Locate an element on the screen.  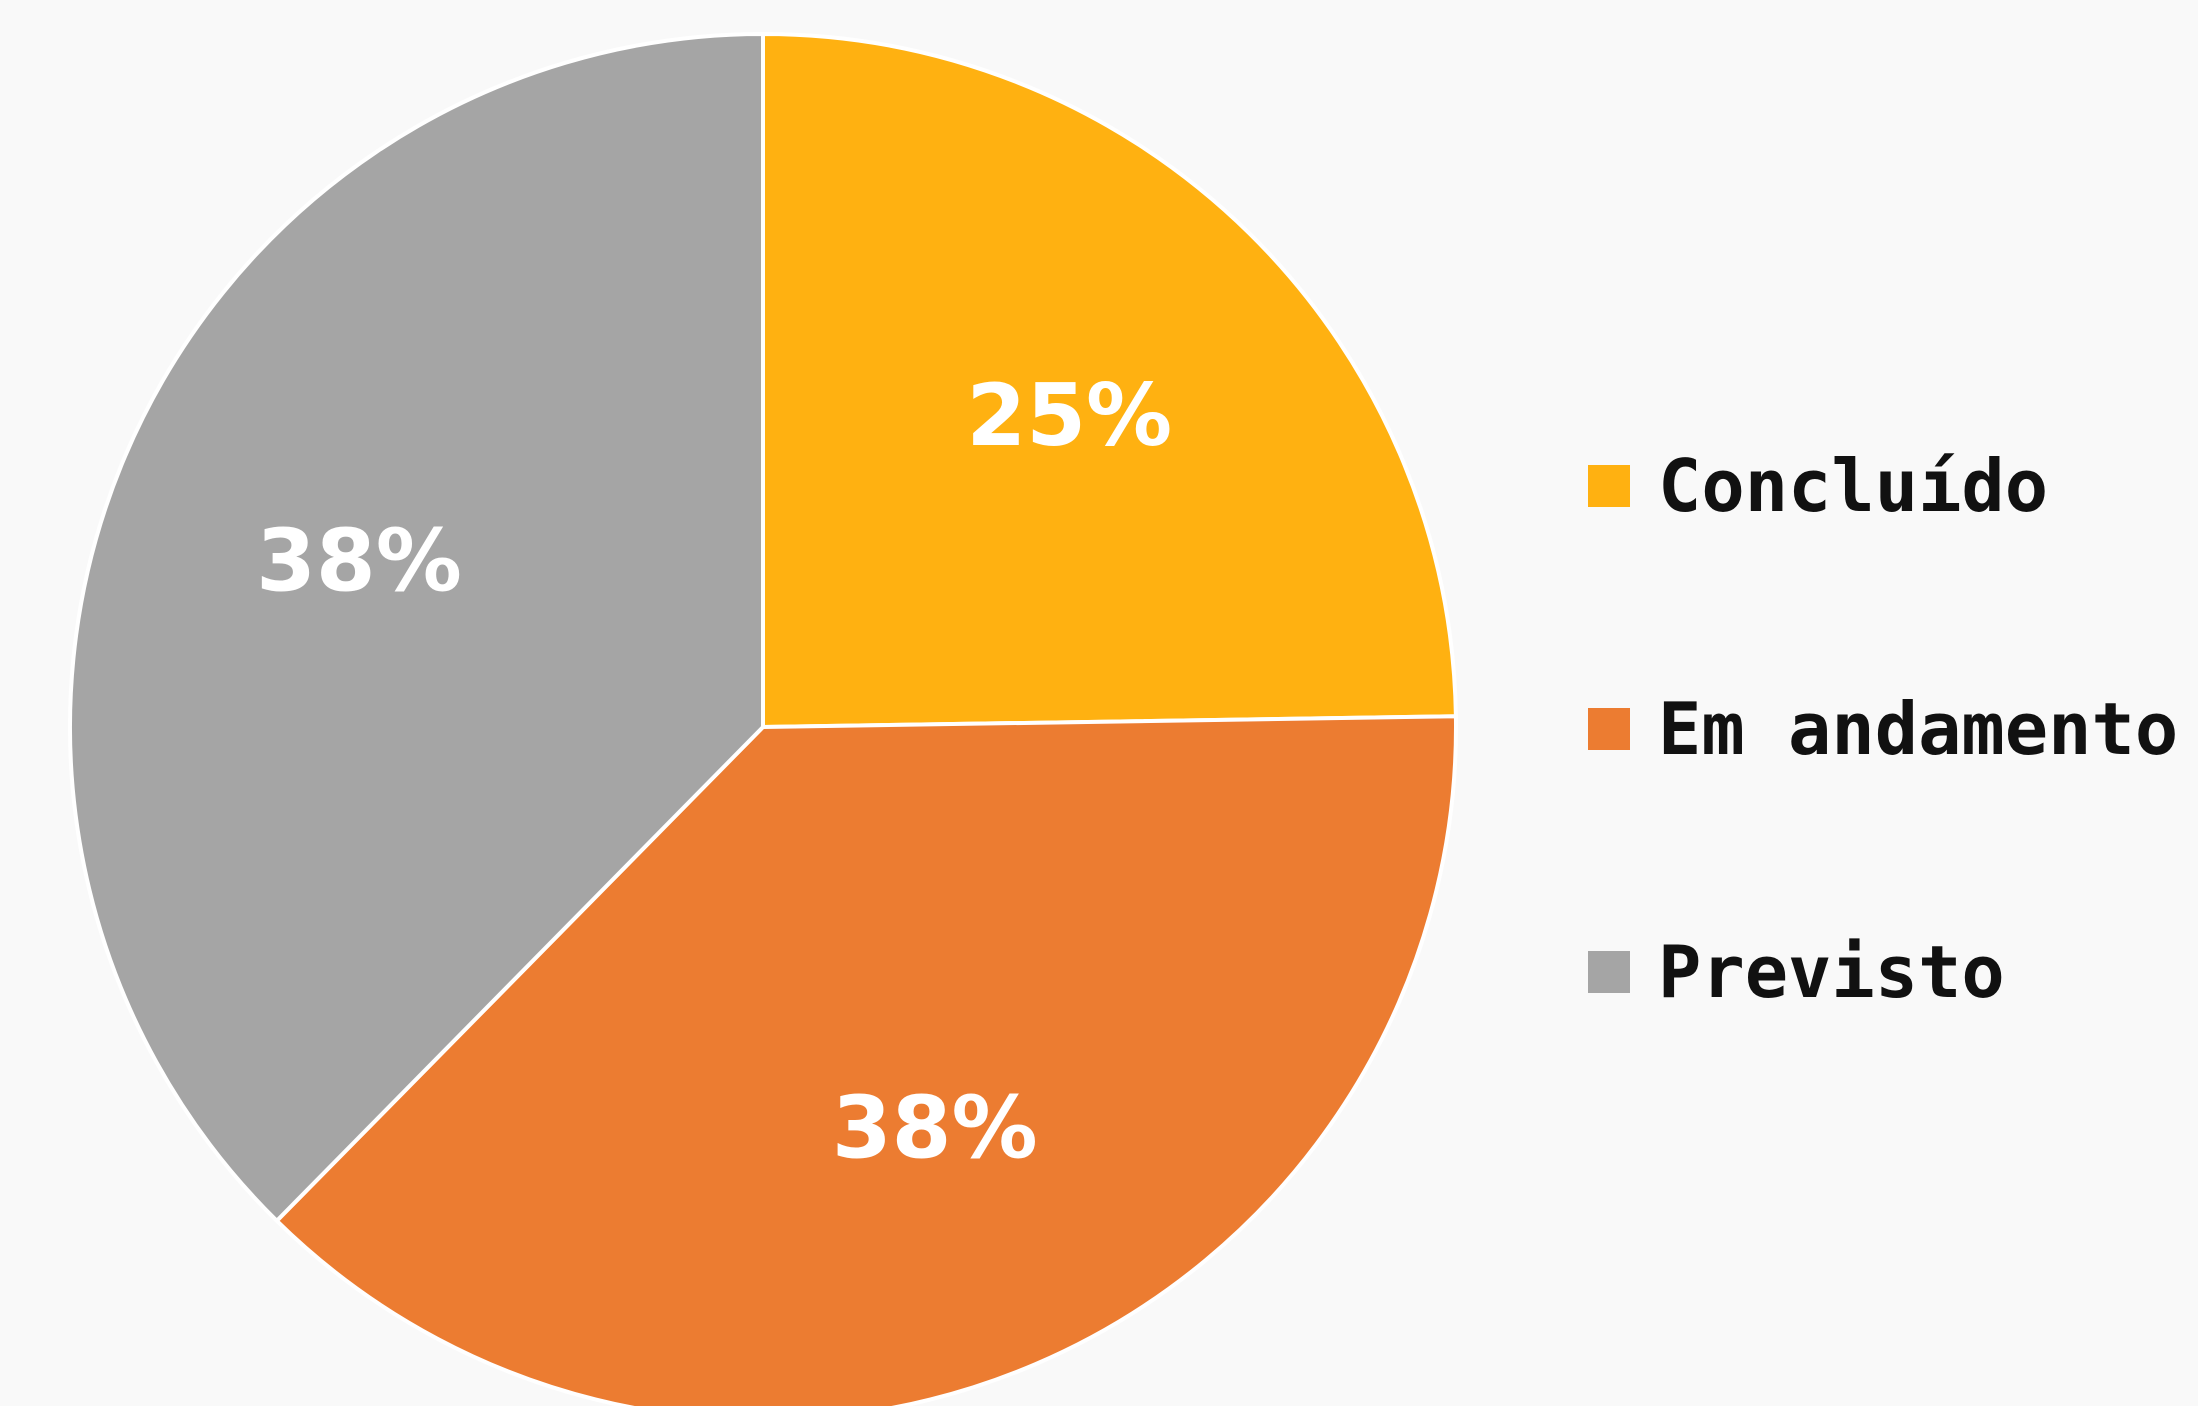
legend: Concluído Em andamento Previsto is located at coordinates (1883, 729).